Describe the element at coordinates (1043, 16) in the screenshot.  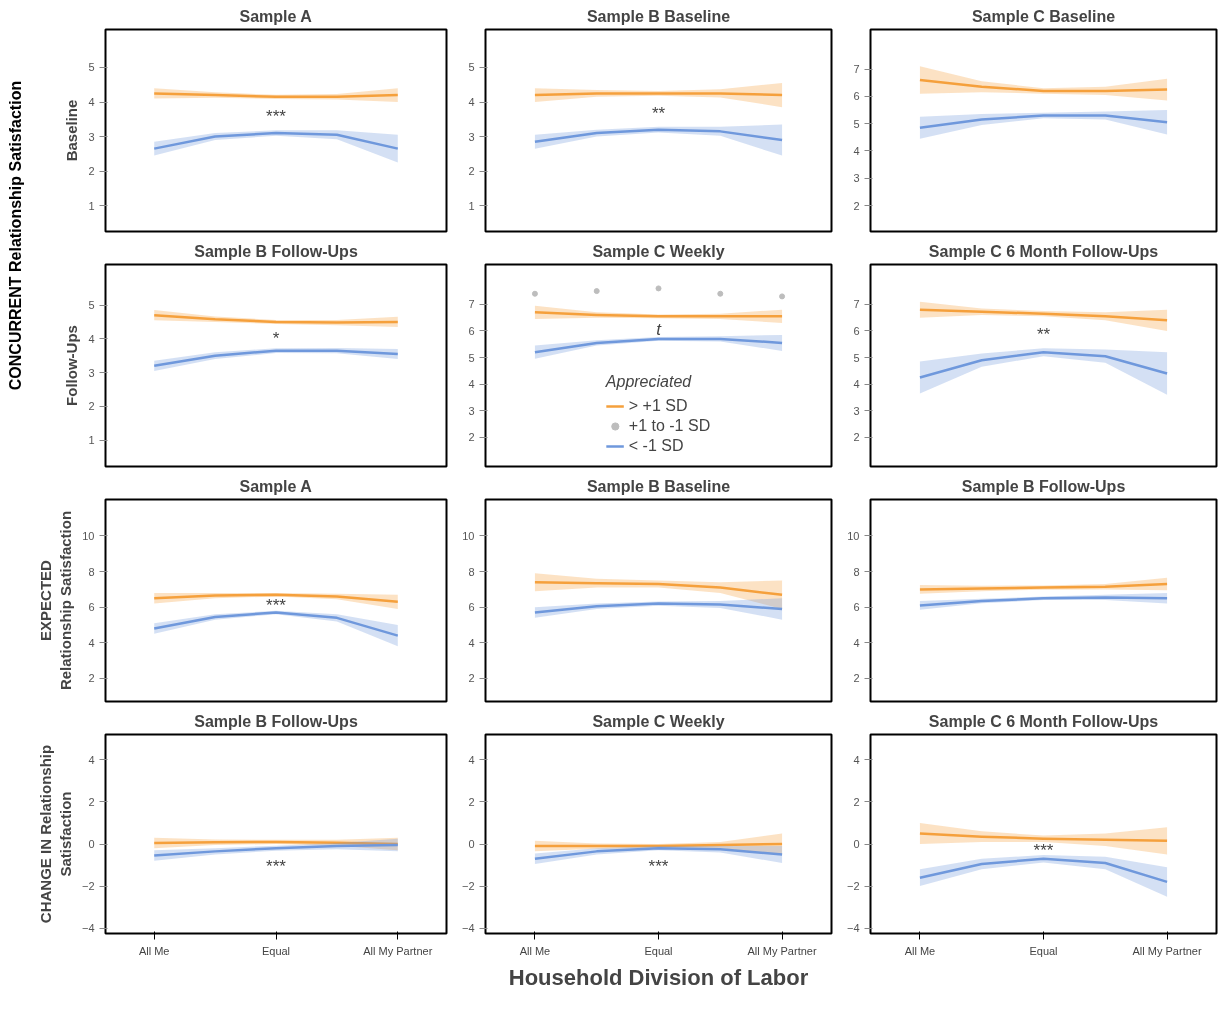
I see `chart-title: Sample C Baseline` at that location.